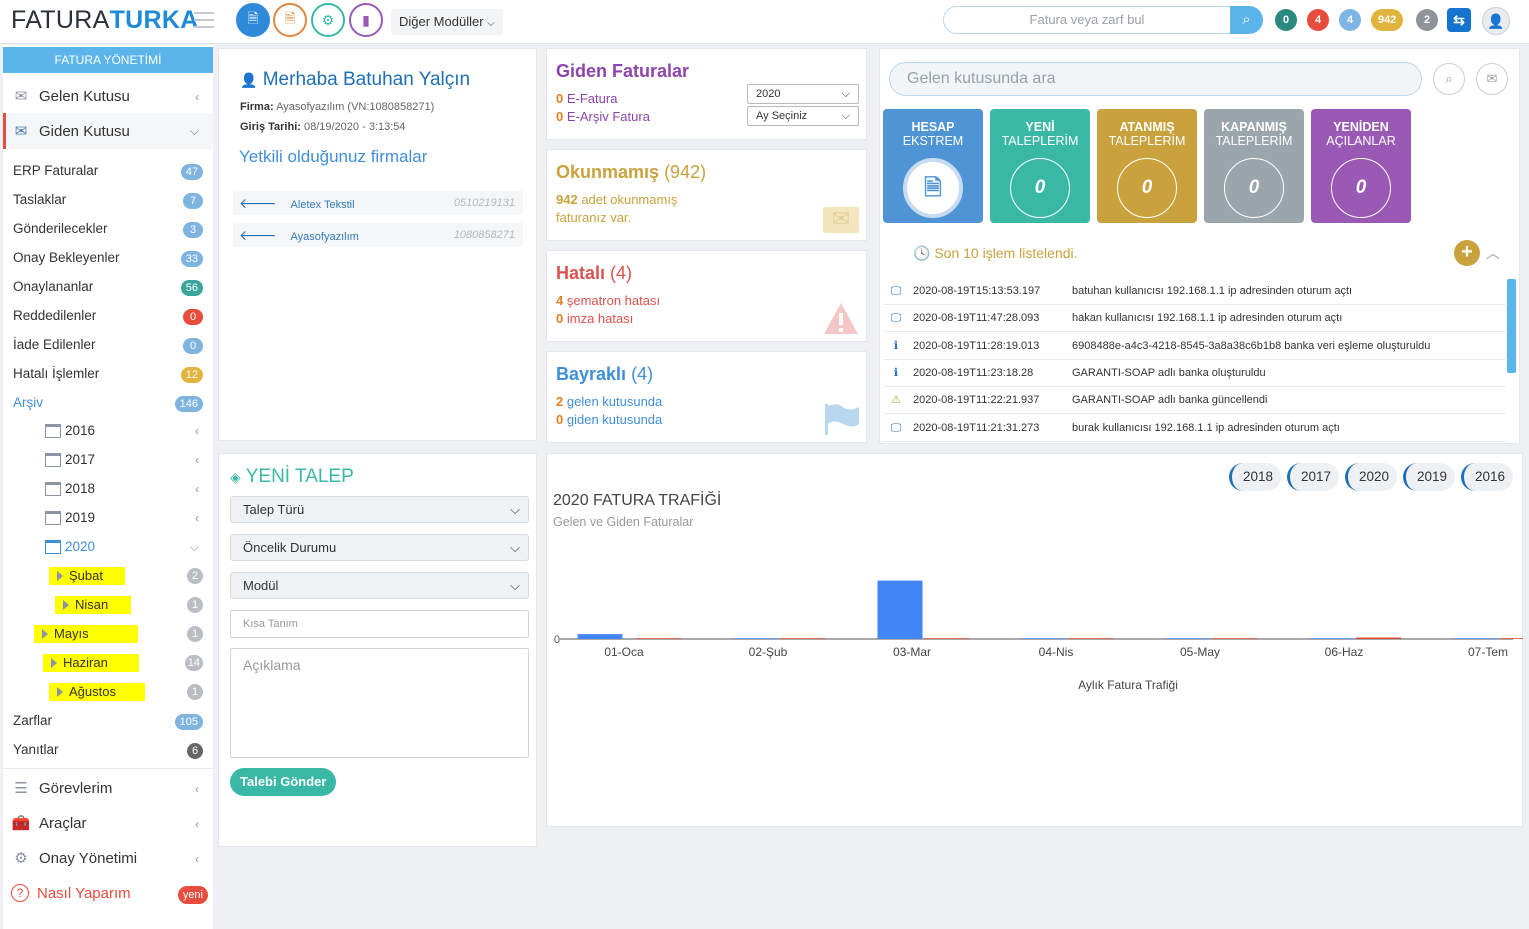 The image size is (1529, 929). I want to click on dashboard-tile: ATANMIŞ TALEPLERİM 0, so click(1147, 166).